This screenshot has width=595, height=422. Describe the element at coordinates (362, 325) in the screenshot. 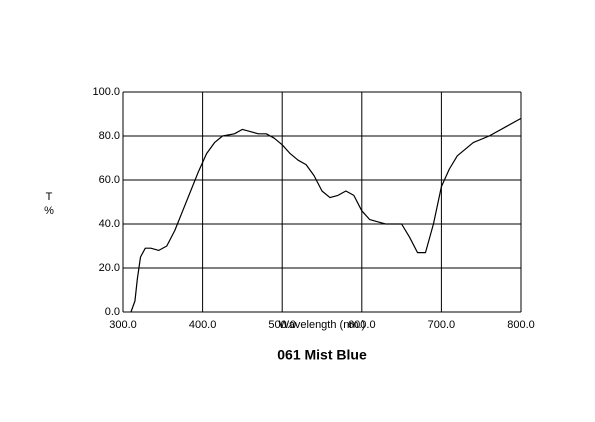

I see `x-tick-label: 600.0` at that location.